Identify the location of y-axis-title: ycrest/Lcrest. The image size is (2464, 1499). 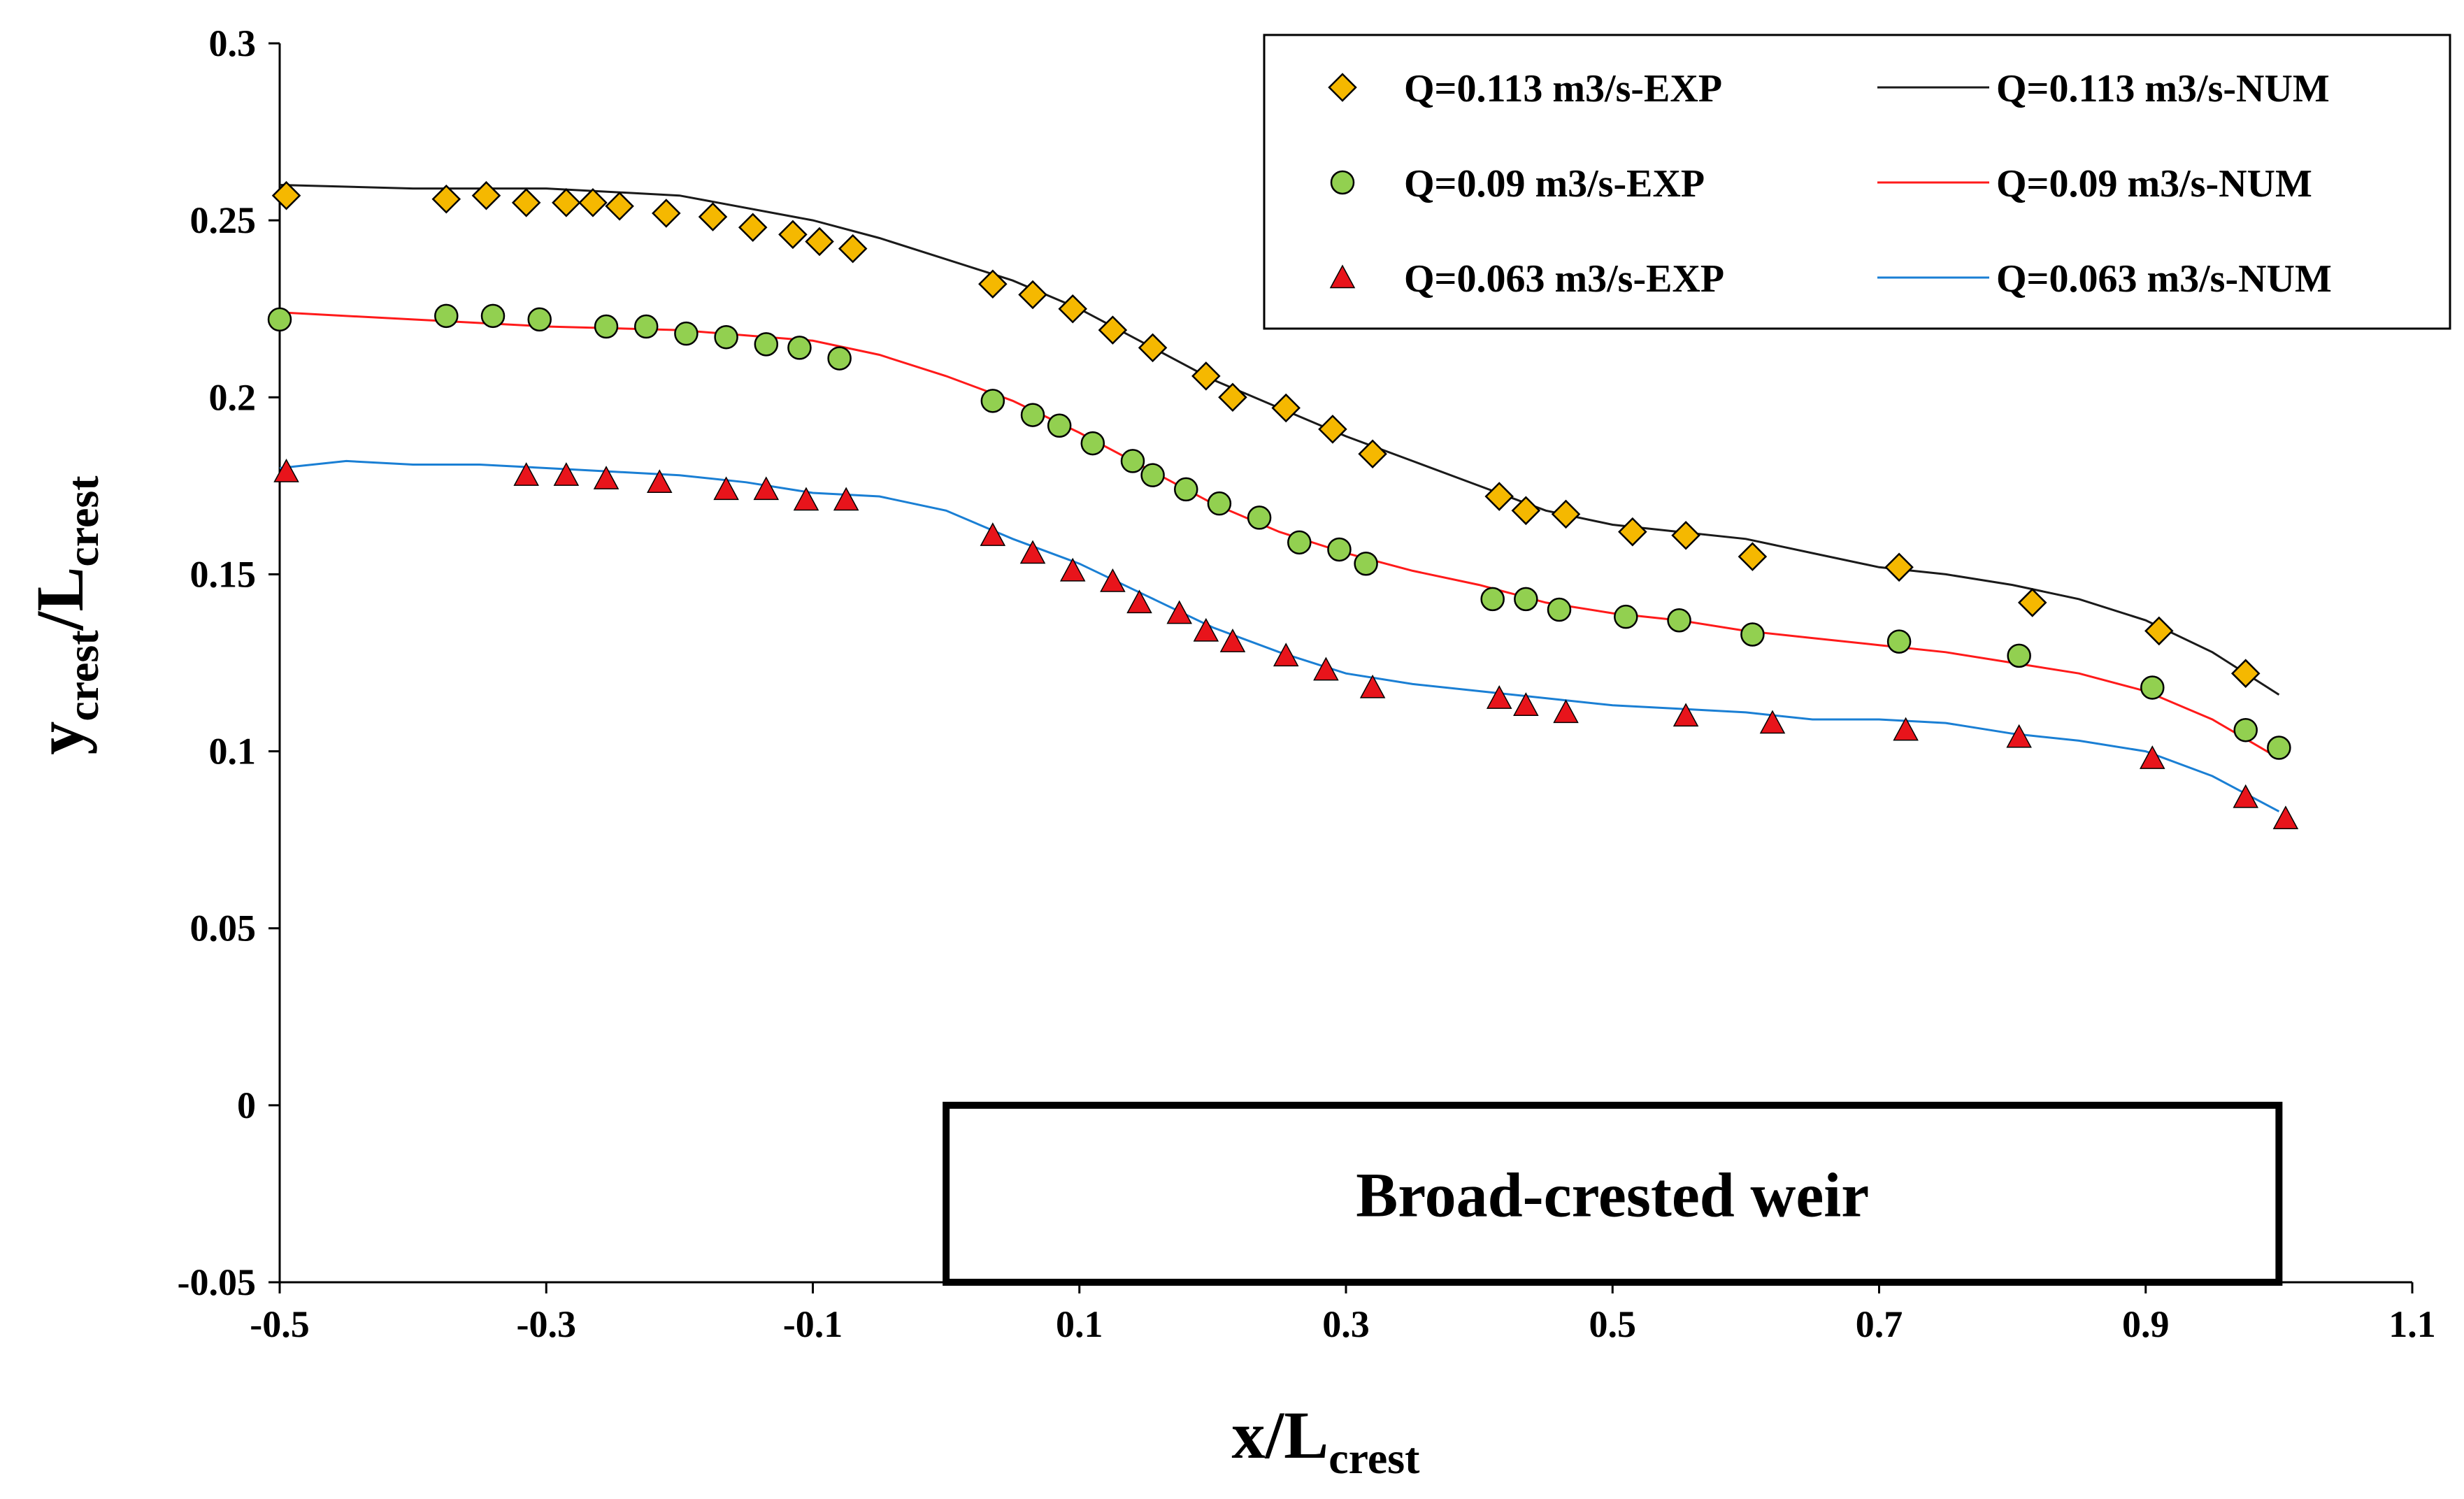
(65, 615).